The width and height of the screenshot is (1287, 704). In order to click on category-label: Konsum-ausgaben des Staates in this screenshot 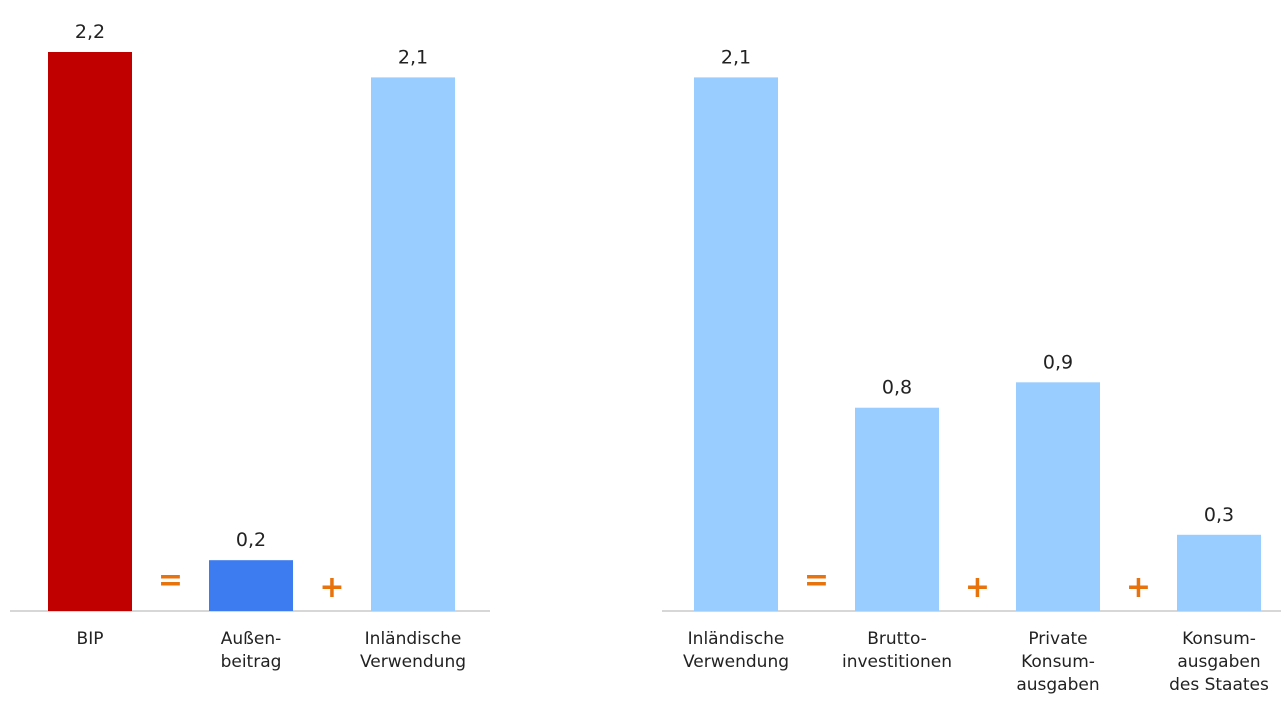, I will do `click(1219, 662)`.